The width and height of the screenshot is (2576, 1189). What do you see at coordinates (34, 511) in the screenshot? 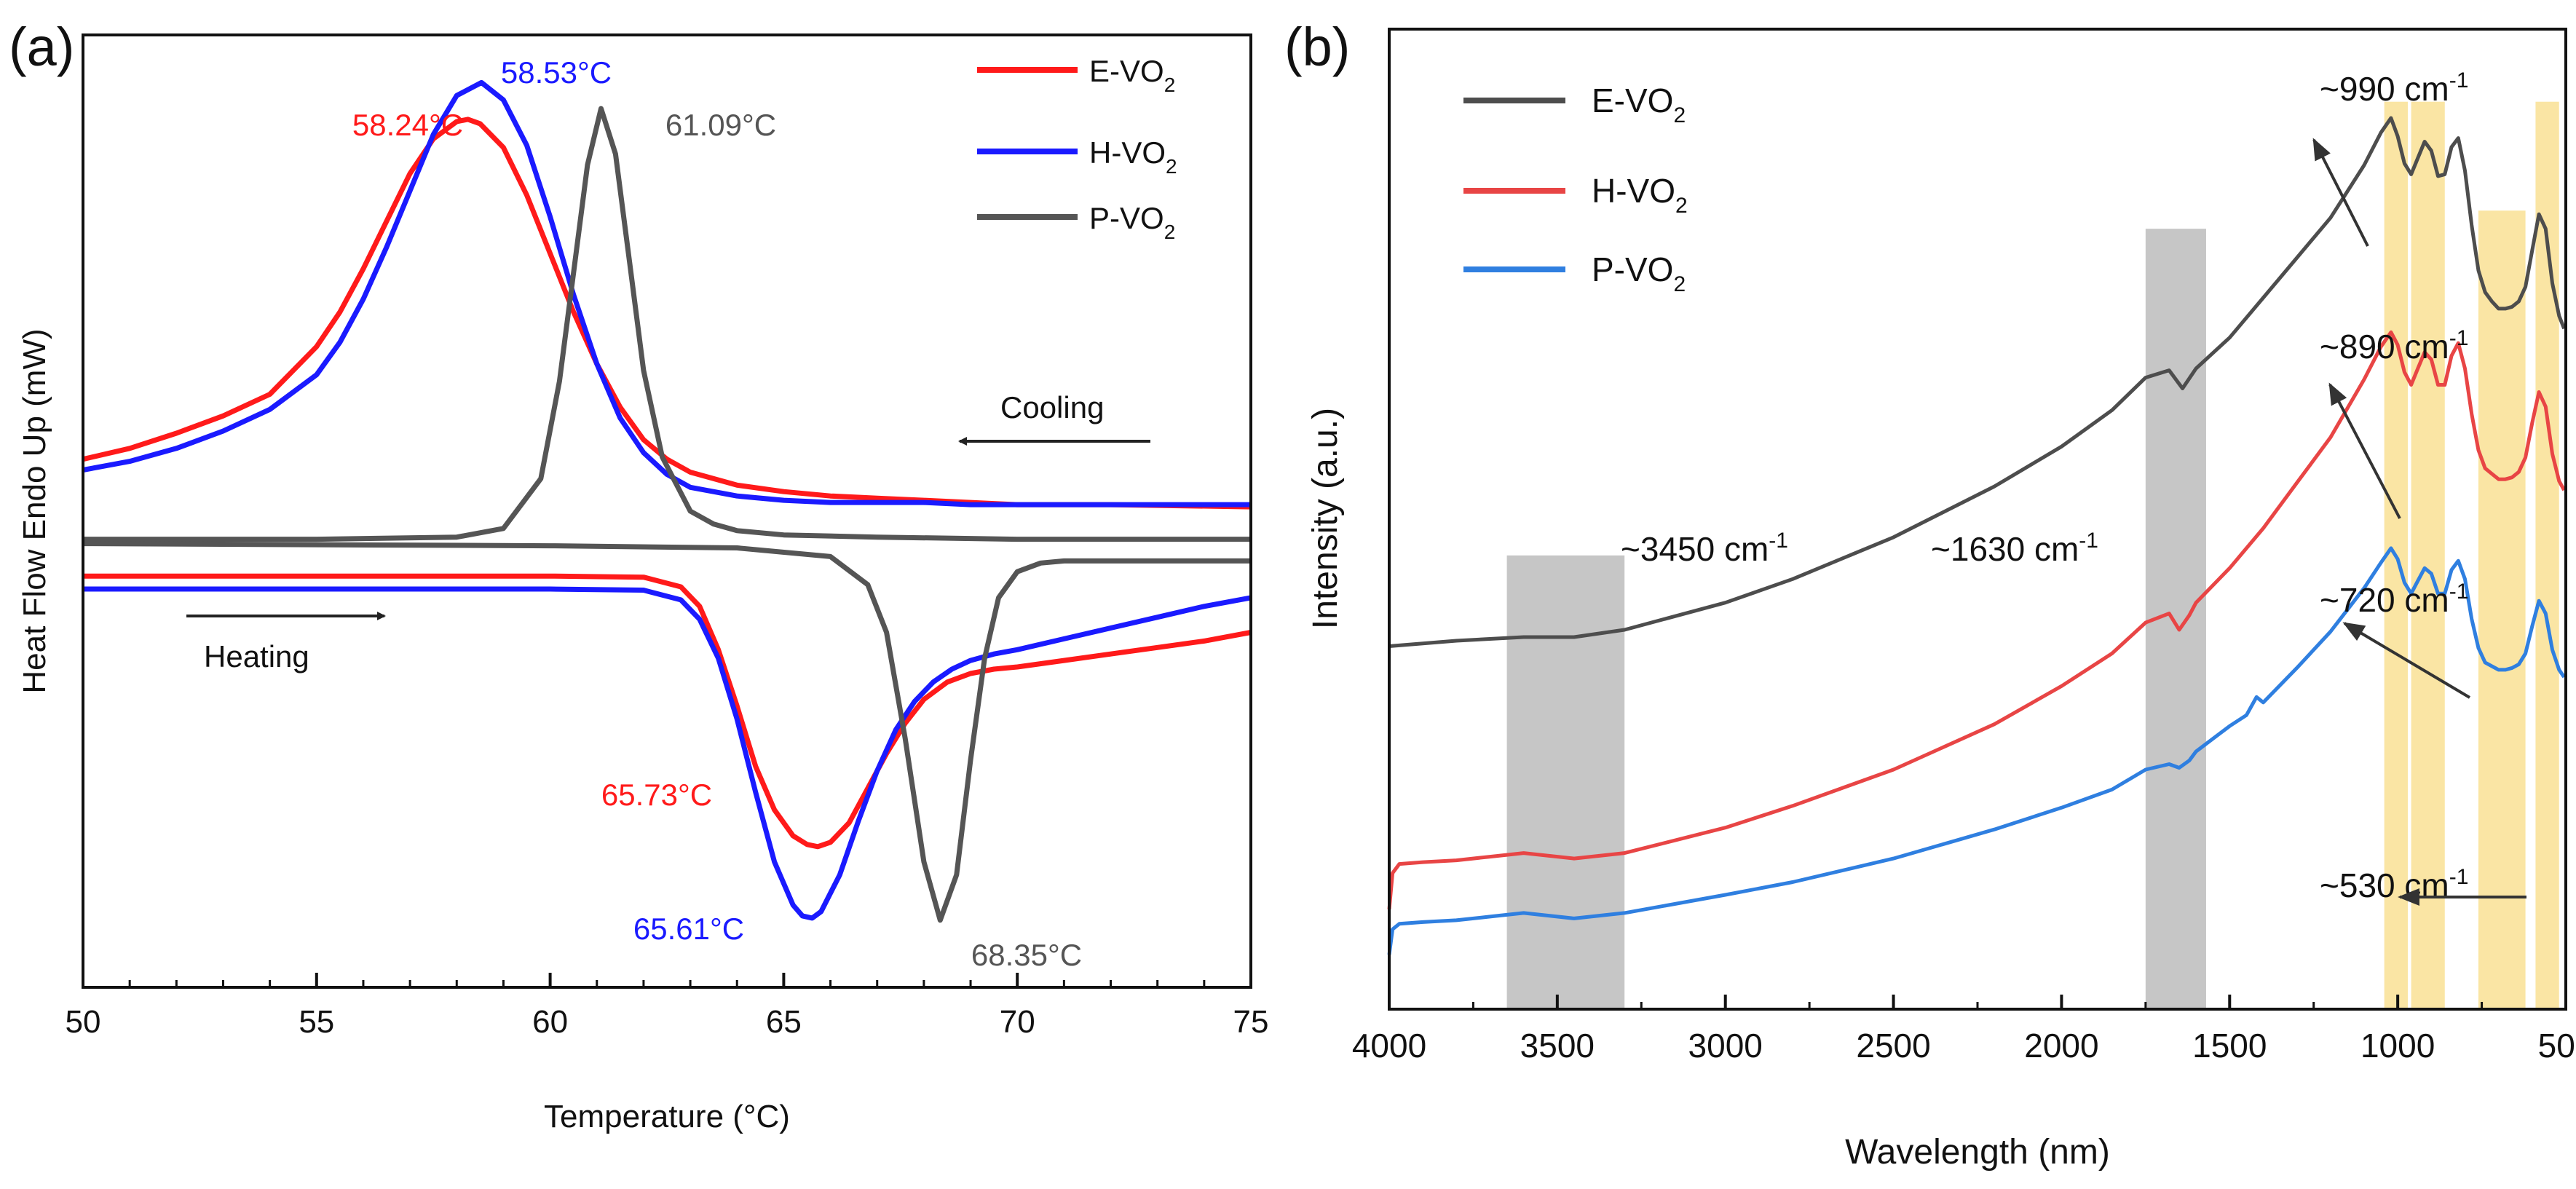
I see `panel-a-y-axis-label: Heat Flow Endo Up (mW)` at bounding box center [34, 511].